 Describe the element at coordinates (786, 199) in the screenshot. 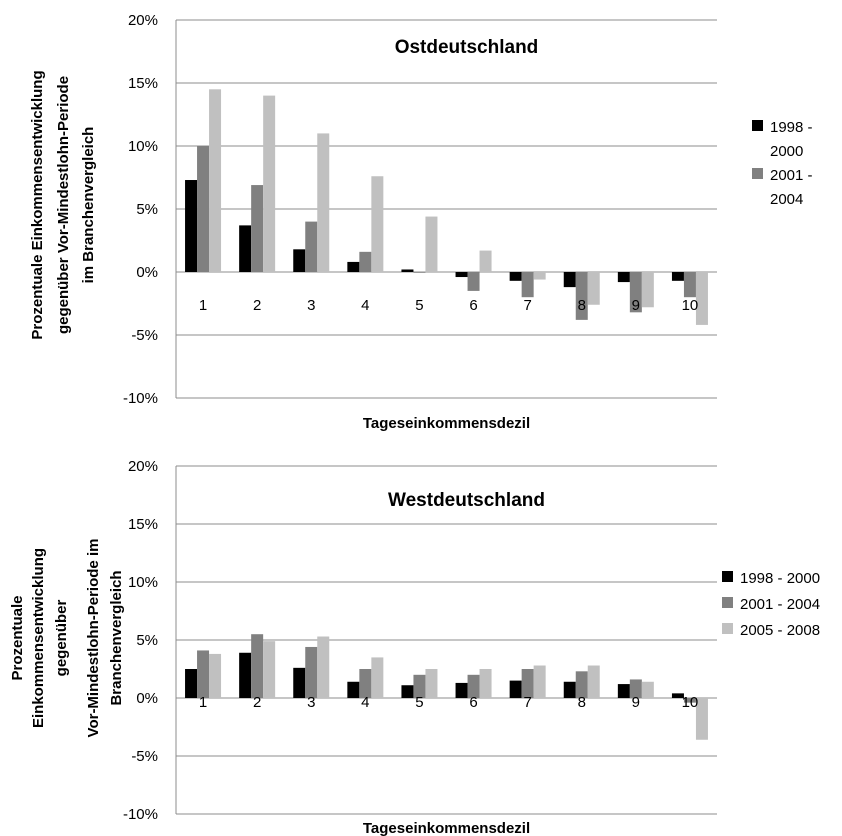

I see `legend-label: 2004` at that location.